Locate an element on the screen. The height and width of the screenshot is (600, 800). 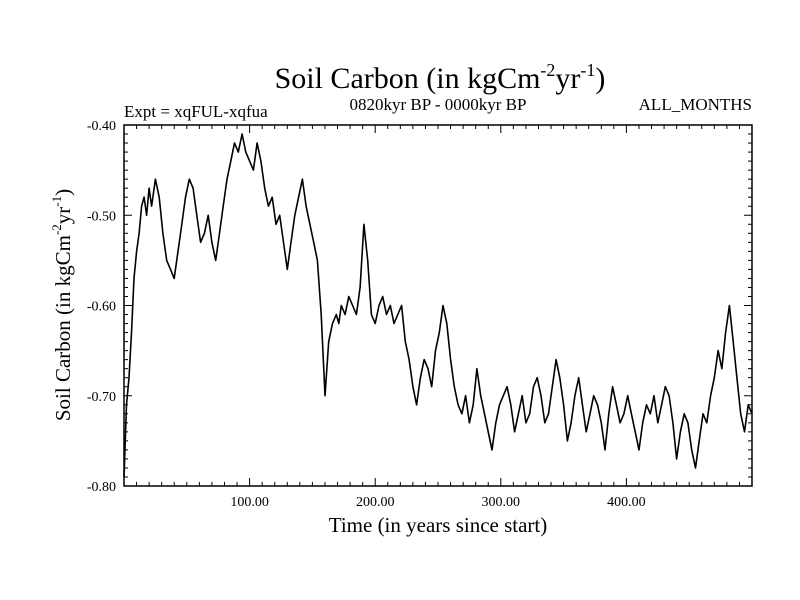
chart-title: Soil Carbon (in kgCm-2yr-1) is located at coordinates (440, 77).